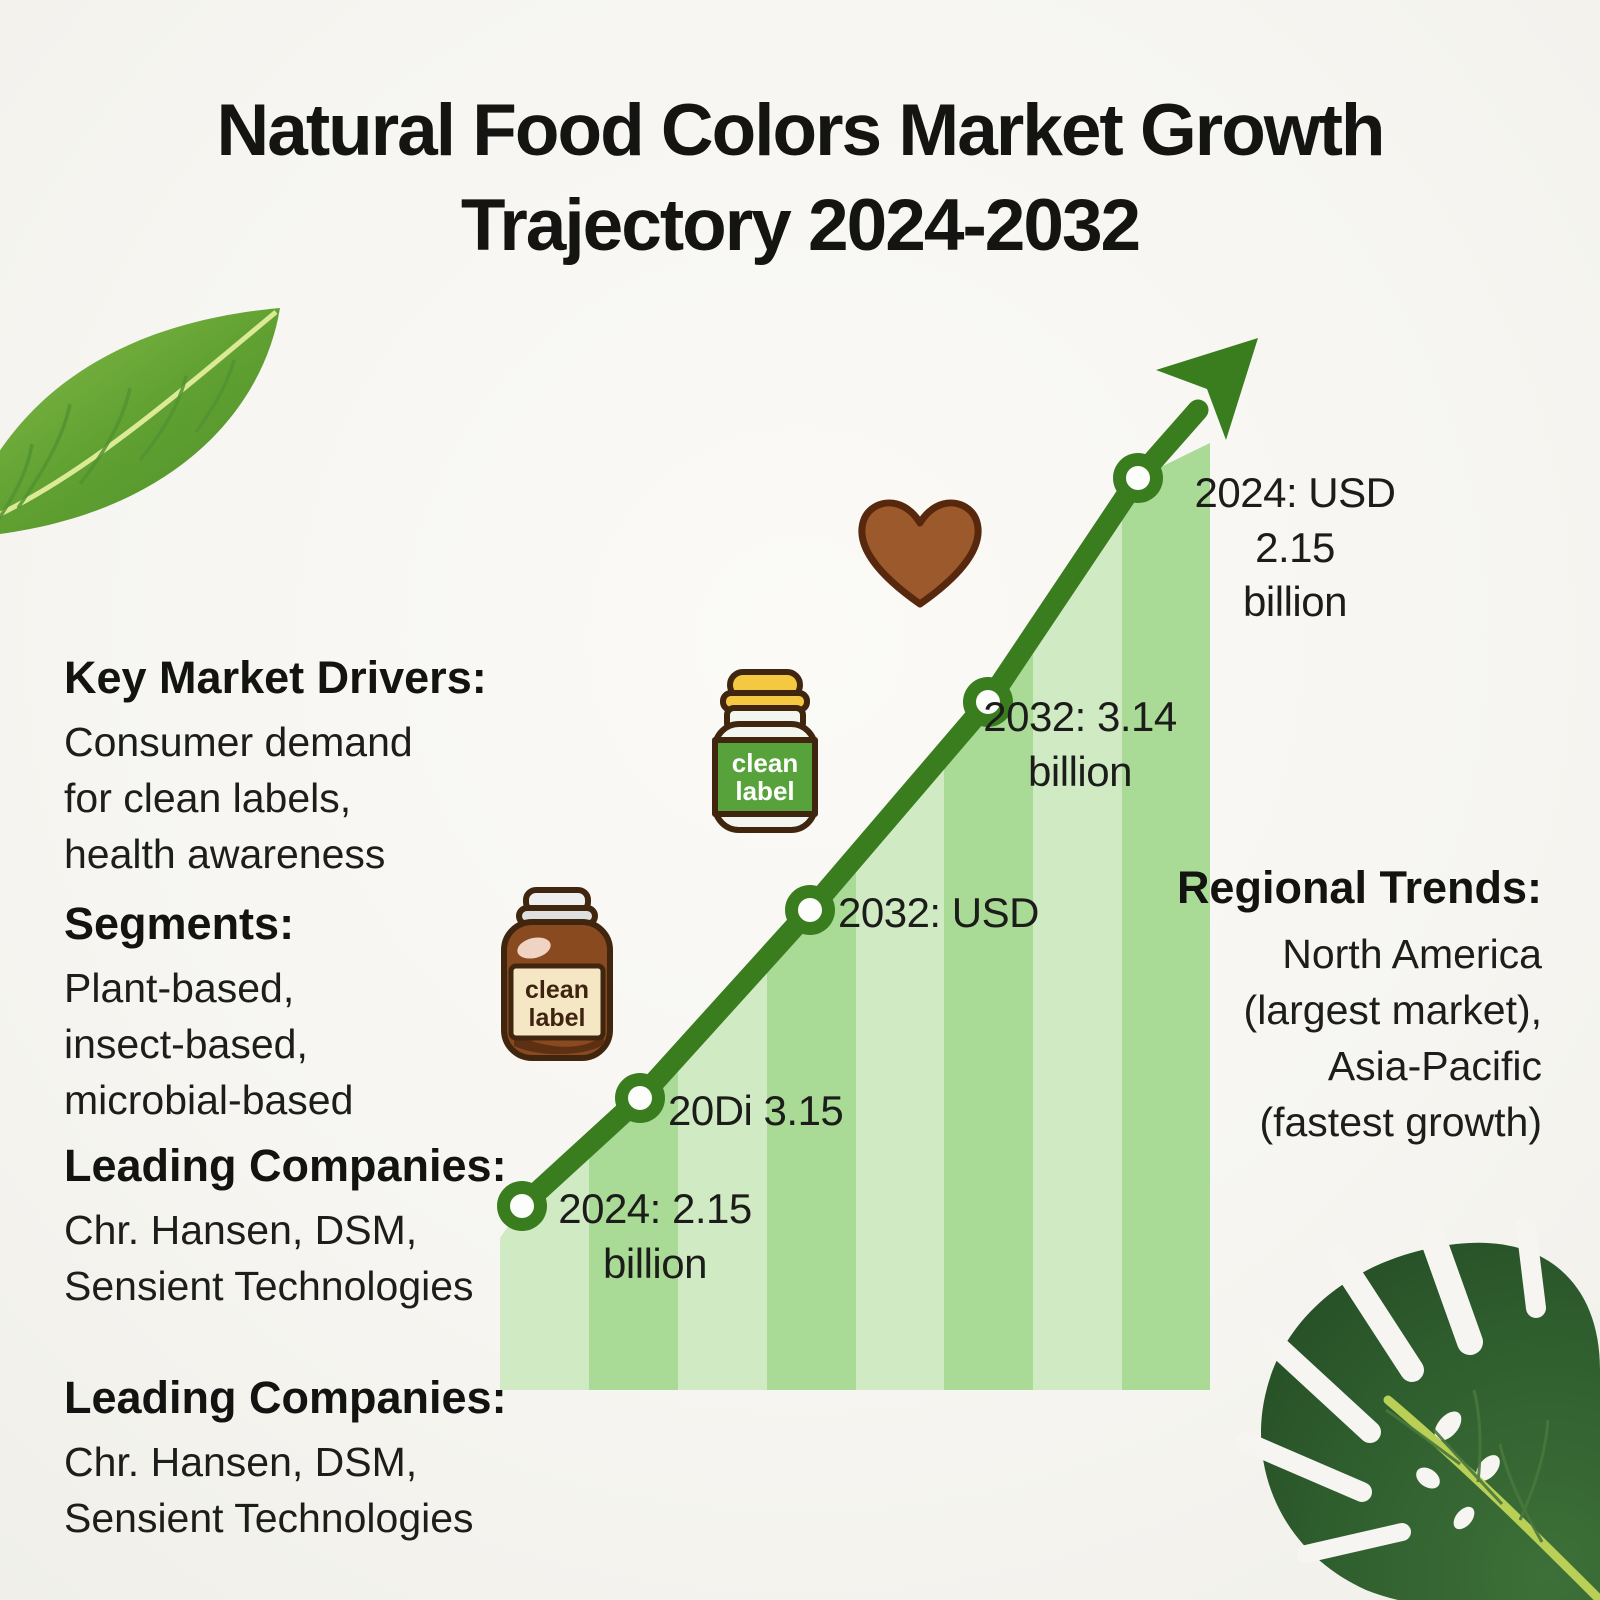 This screenshot has width=1600, height=1600. I want to click on monstera-leaf-icon, so click(1418, 1410).